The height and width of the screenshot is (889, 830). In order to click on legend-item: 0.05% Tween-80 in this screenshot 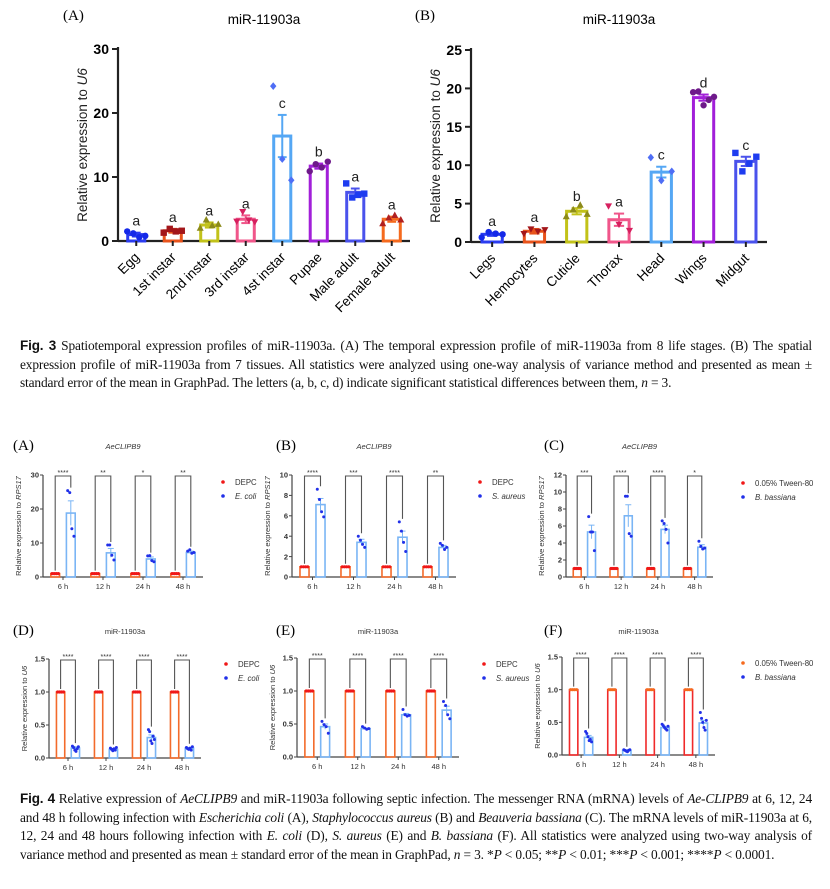, I will do `click(777, 663)`.